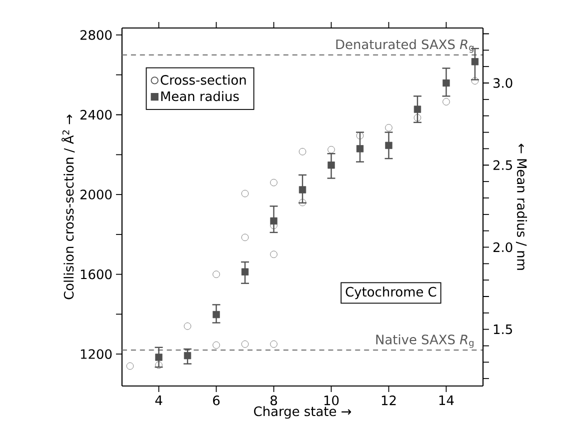 This screenshot has width=574, height=448. Describe the element at coordinates (425, 341) in the screenshot. I see `ref-line-label: Native SAXS R$_{g}$` at that location.